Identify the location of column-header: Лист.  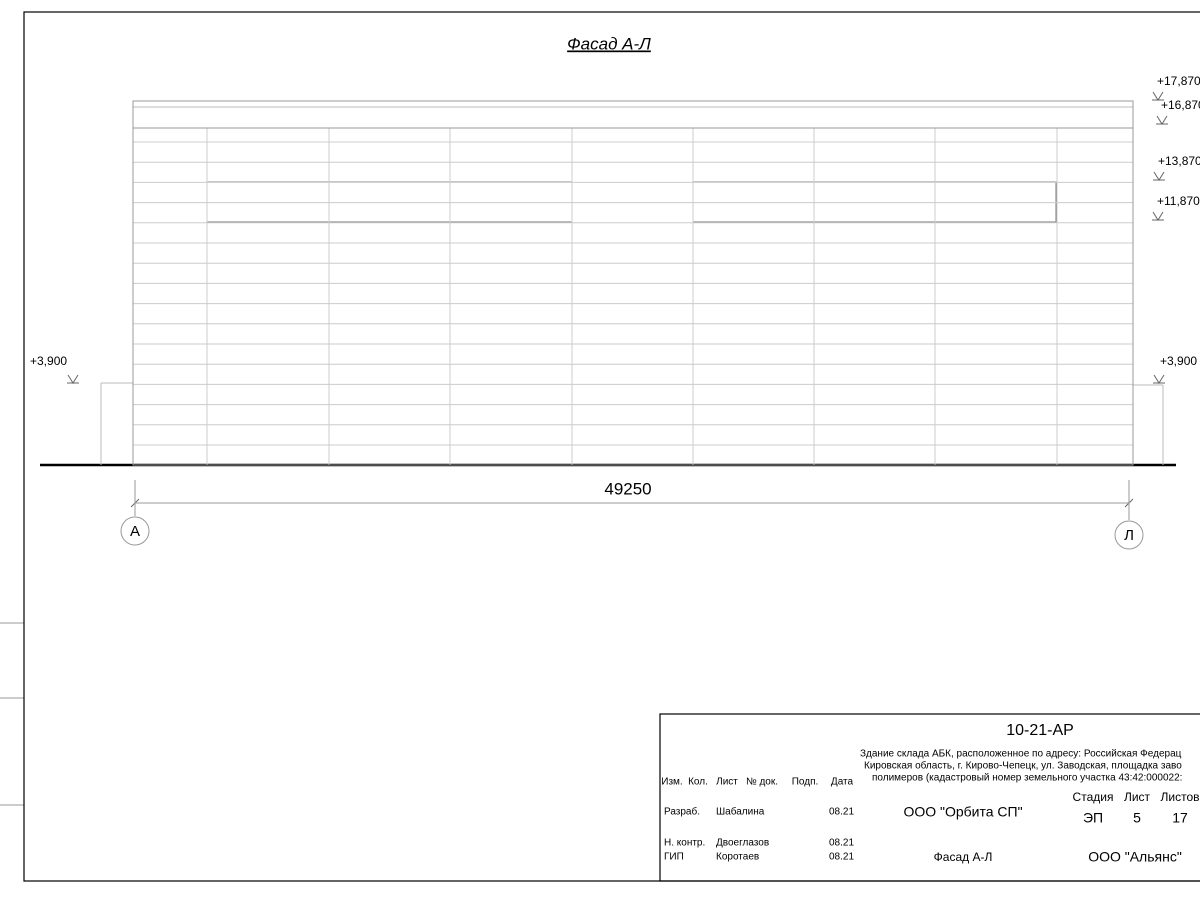
(727, 782).